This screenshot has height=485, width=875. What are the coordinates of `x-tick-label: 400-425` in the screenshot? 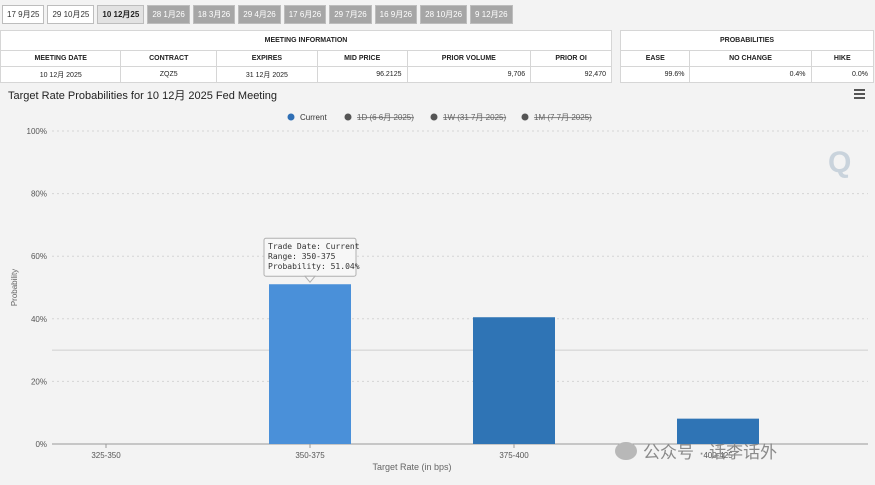 It's located at (718, 455).